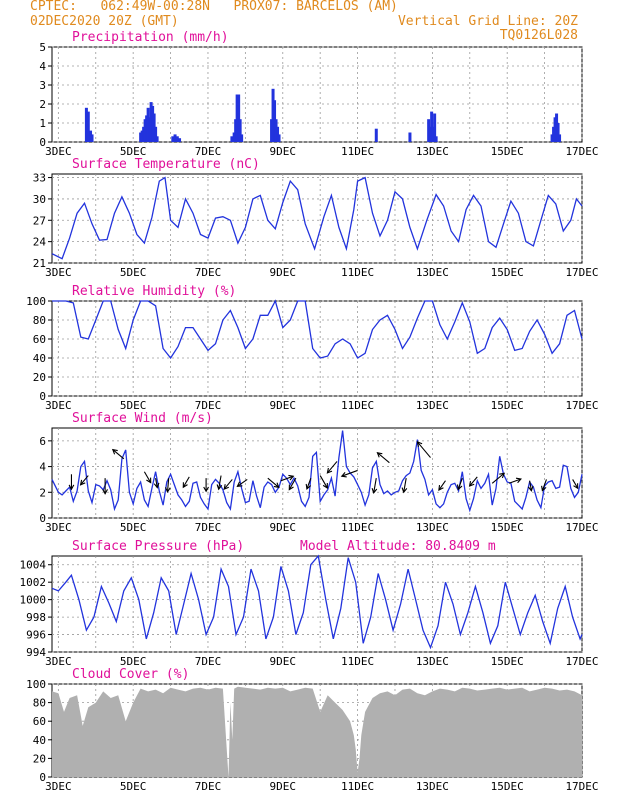  I want to click on y-tick-label: 994, so click(36, 652).